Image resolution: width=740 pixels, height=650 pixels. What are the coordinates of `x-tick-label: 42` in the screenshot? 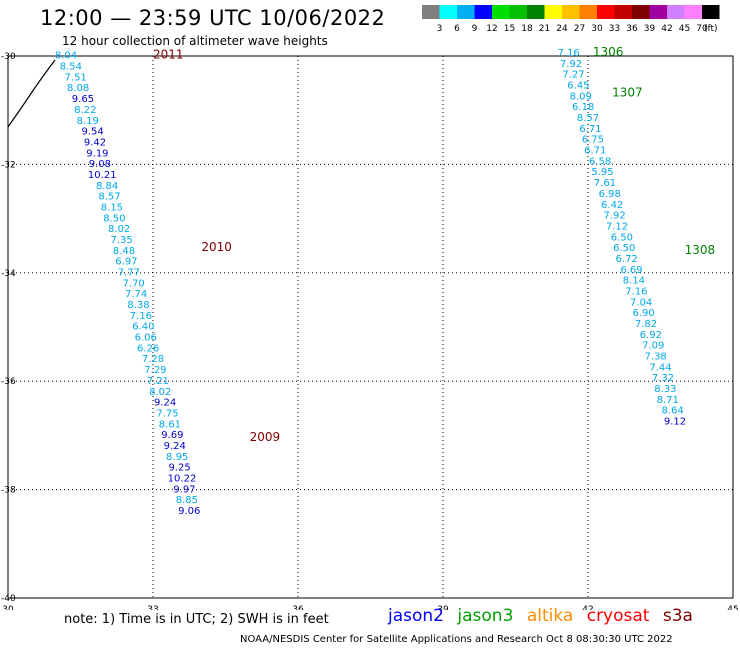 It's located at (587, 607).